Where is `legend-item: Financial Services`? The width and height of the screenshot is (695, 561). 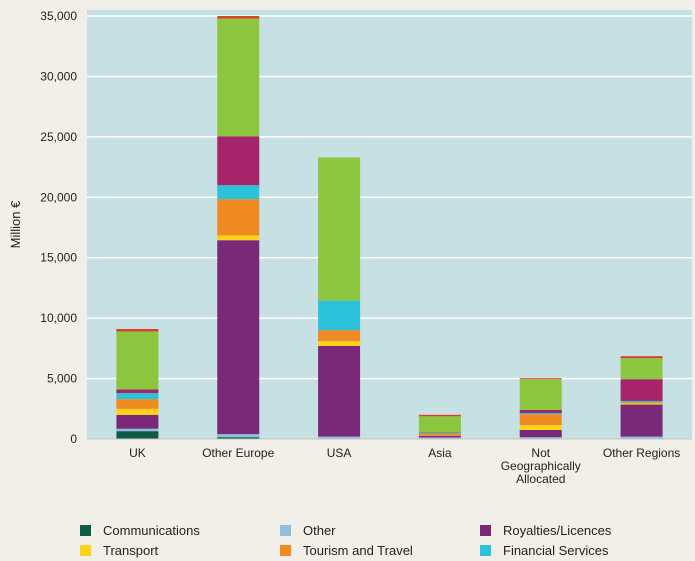
legend-item: Financial Services is located at coordinates (580, 550).